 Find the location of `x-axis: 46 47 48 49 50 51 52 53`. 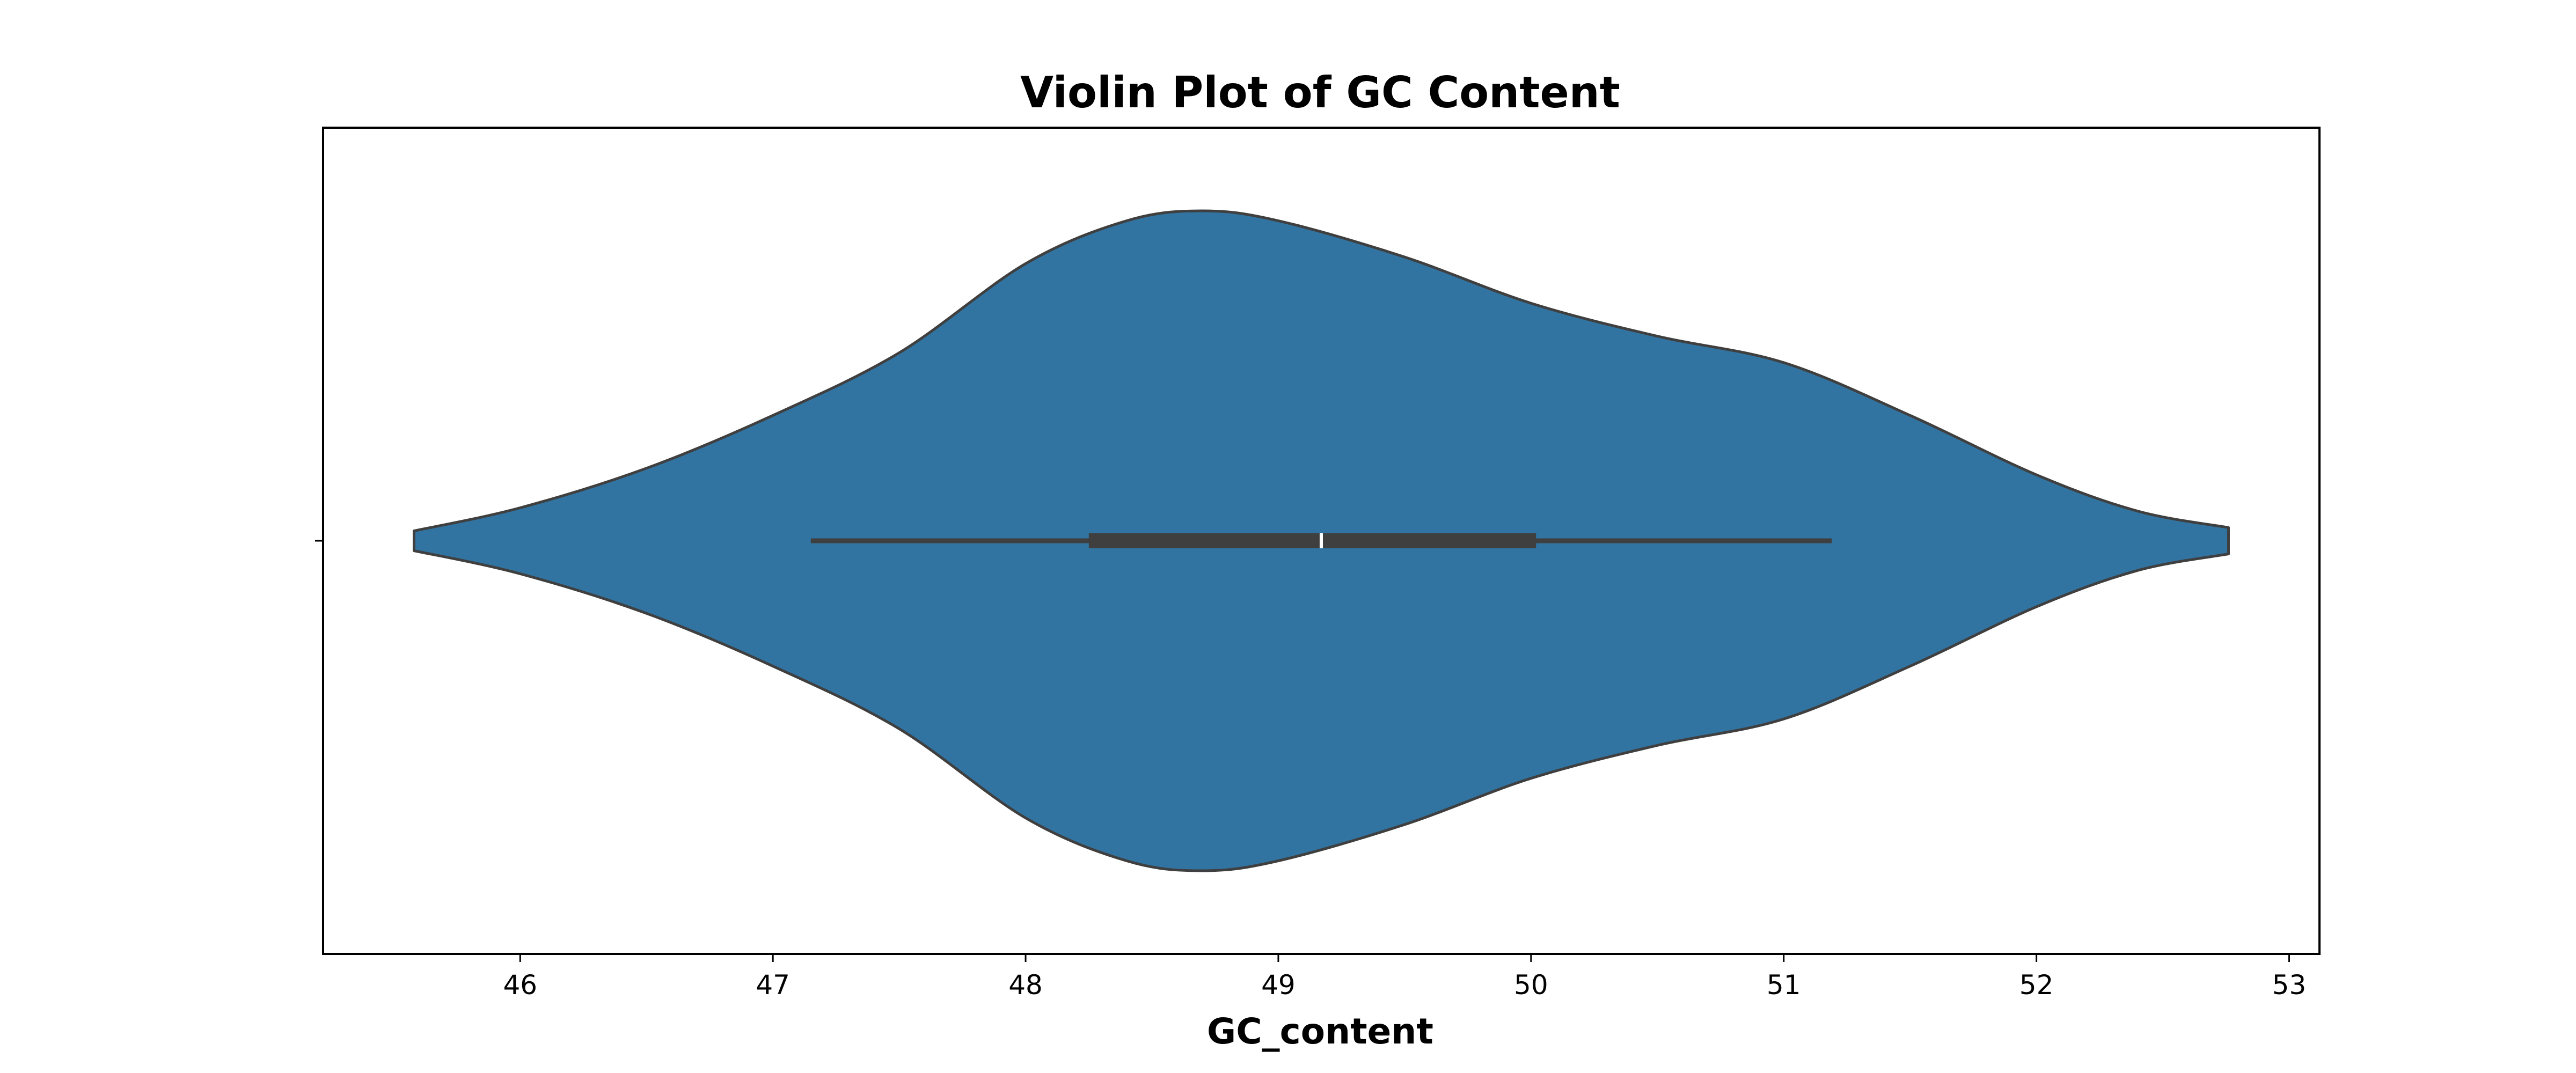

x-axis: 46 47 48 49 50 51 52 53 is located at coordinates (1404, 977).